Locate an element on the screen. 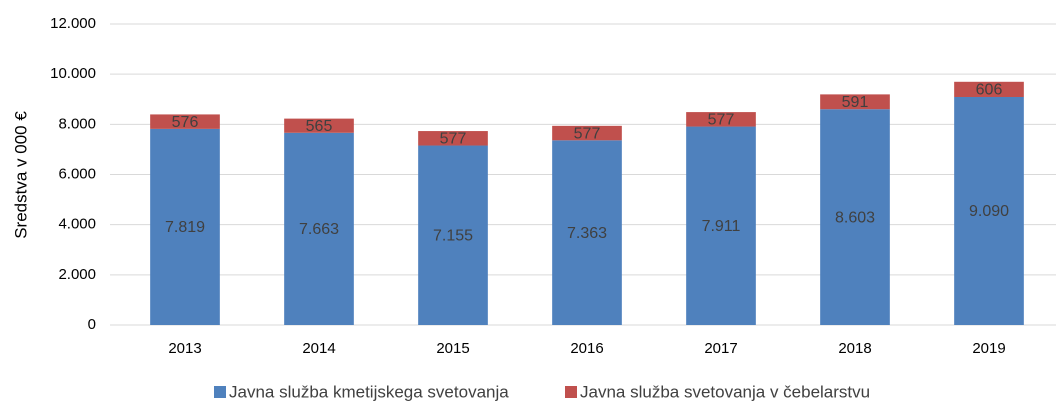  y-tick-label: 12.000 is located at coordinates (73, 23).